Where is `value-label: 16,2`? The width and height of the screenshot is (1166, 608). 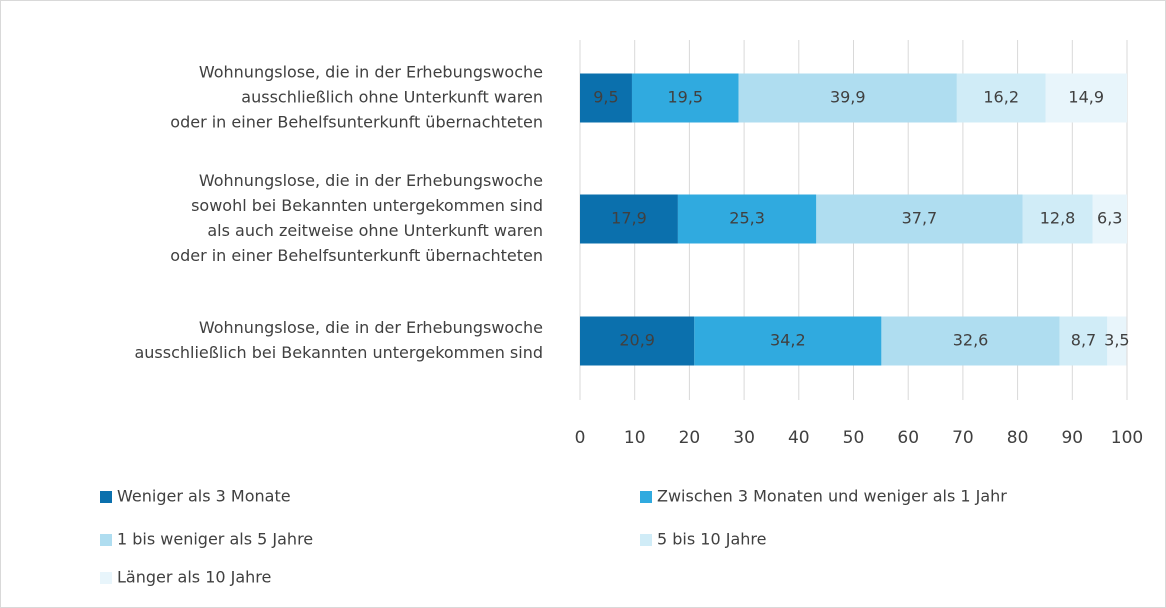 value-label: 16,2 is located at coordinates (1001, 97).